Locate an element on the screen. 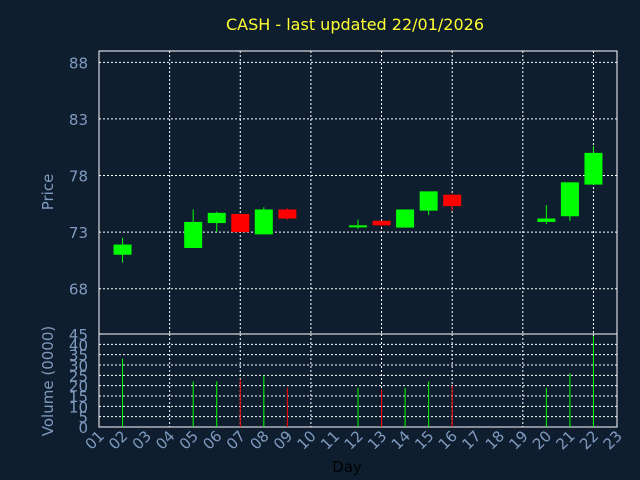 The height and width of the screenshot is (480, 640). chart-title: CASH - last updated 22/01/2026 is located at coordinates (355, 24).